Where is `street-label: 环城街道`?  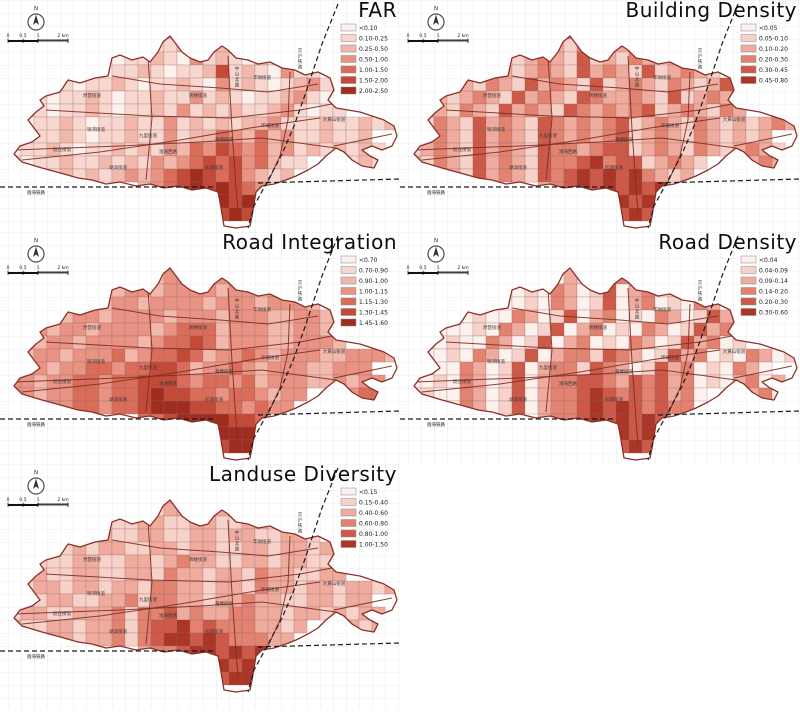 street-label: 环城街道 is located at coordinates (670, 125).